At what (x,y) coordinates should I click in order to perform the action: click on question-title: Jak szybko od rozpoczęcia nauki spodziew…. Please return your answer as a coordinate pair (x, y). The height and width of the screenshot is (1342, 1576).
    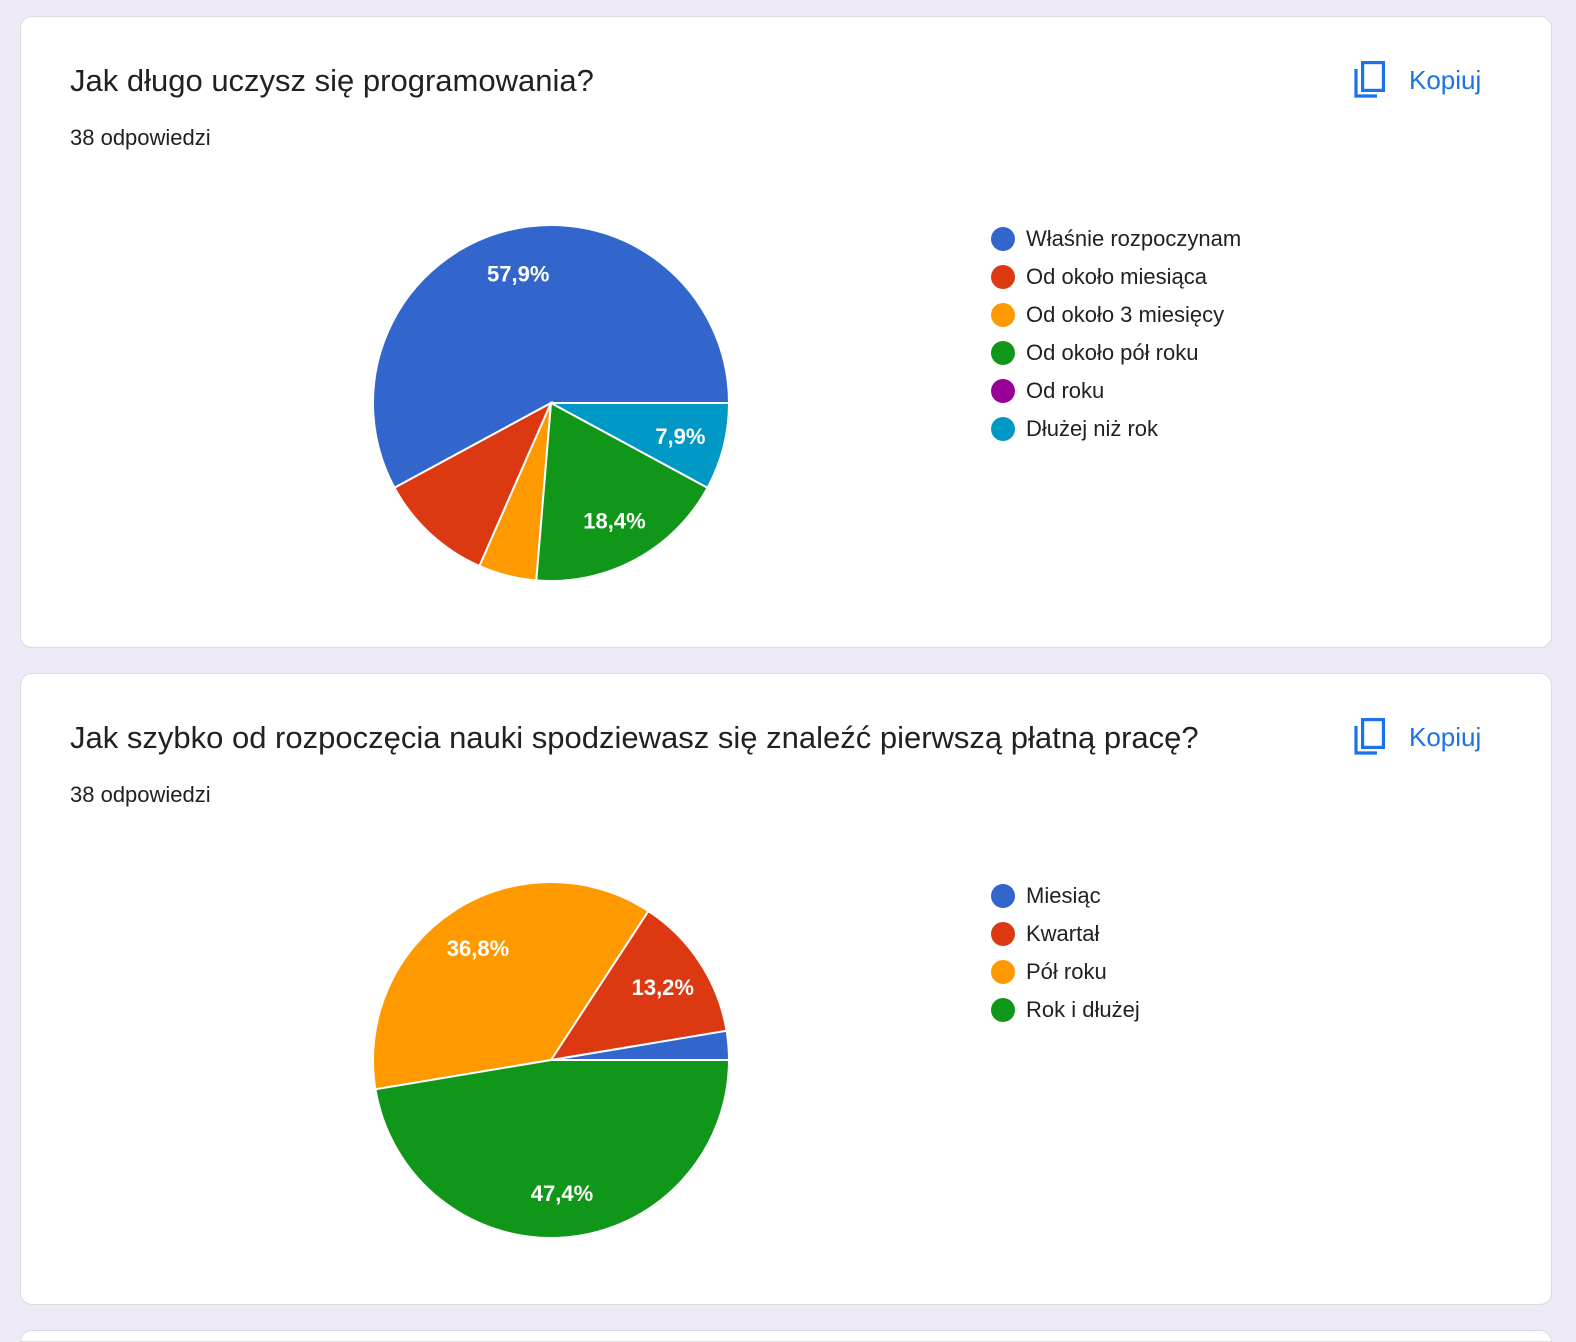
    Looking at the image, I should click on (634, 737).